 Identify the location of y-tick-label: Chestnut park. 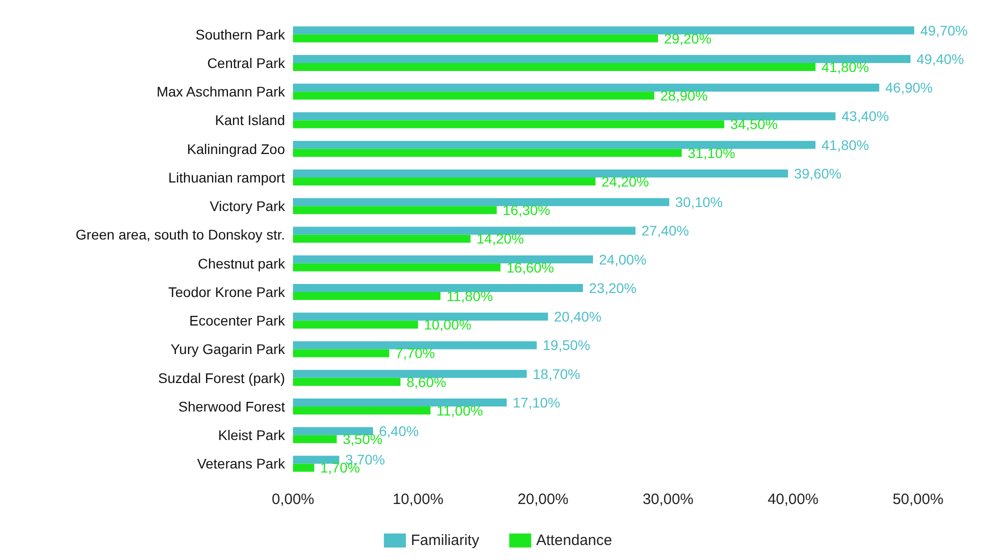
(242, 263).